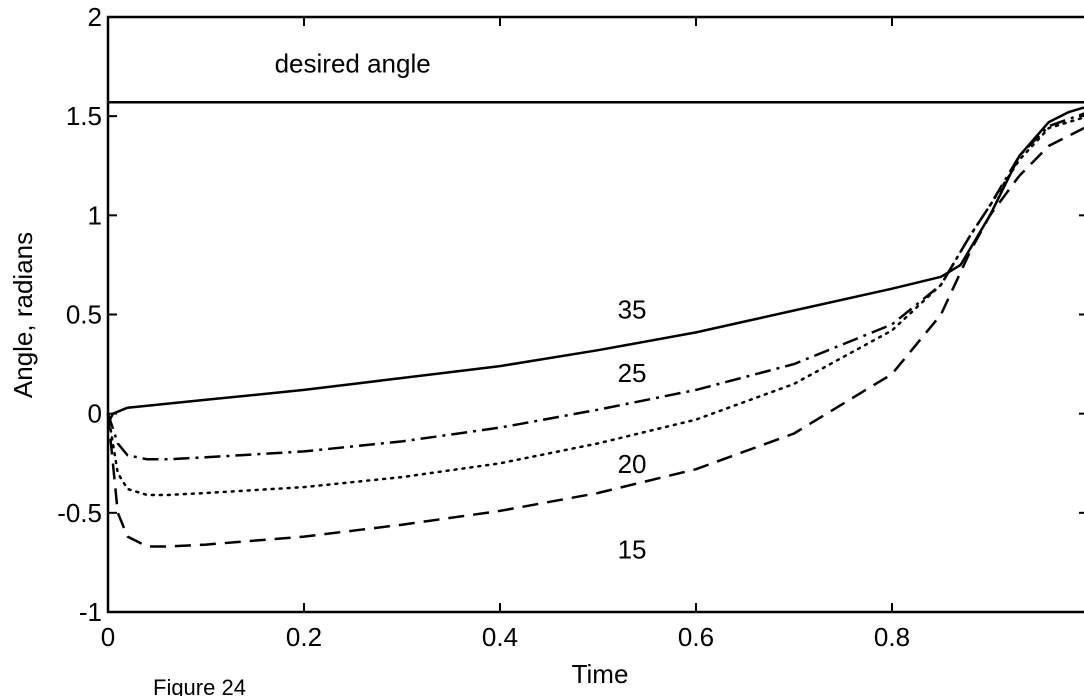  I want to click on x-tick-label: 0.2, so click(304, 637).